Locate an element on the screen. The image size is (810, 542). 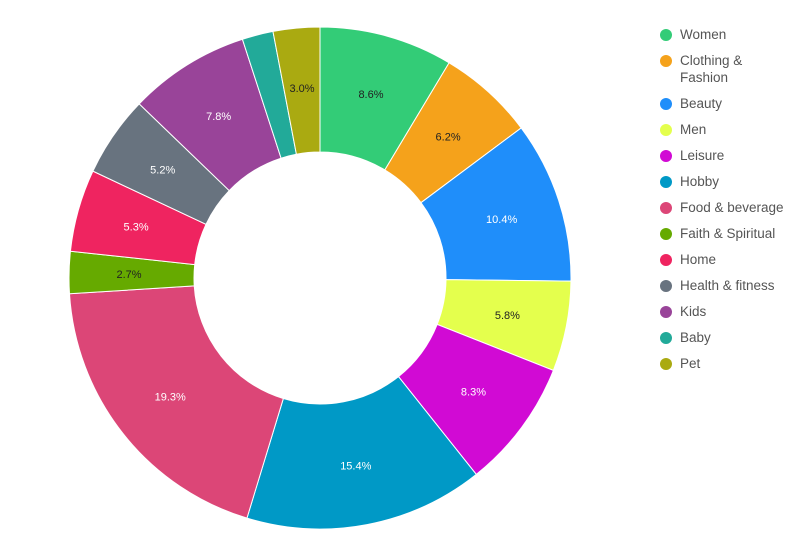
slice-data-label: 5.8% is located at coordinates (507, 316).